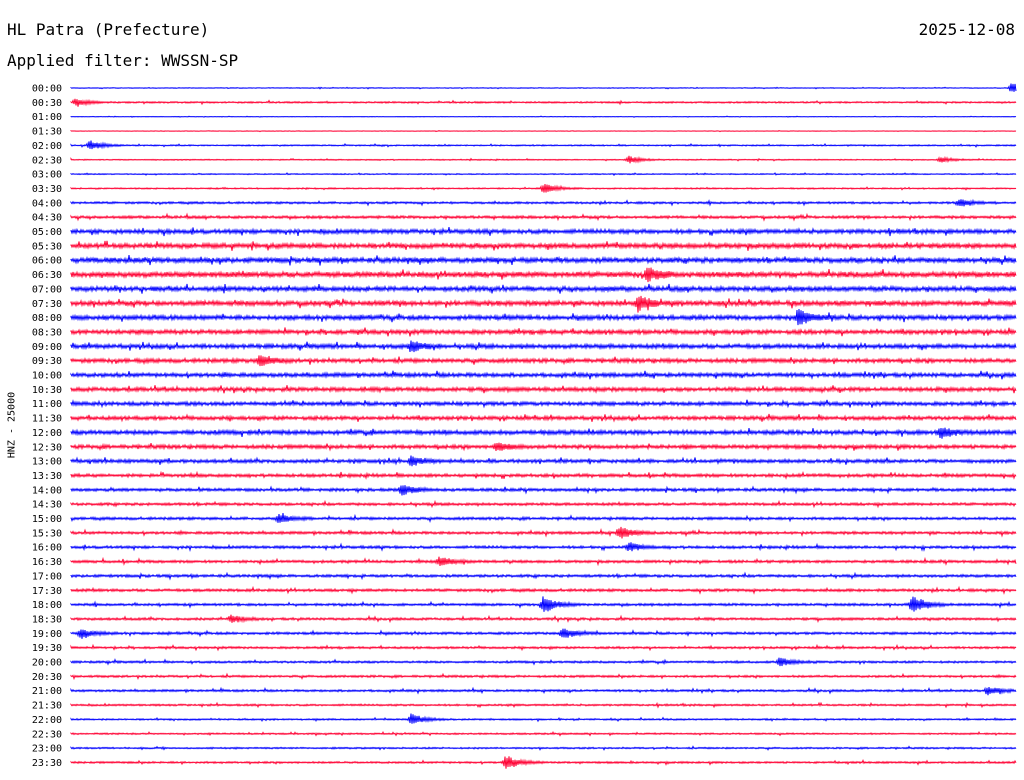 This screenshot has width=1024, height=780. I want to click on date-label: 2025-12-08, so click(966, 29).